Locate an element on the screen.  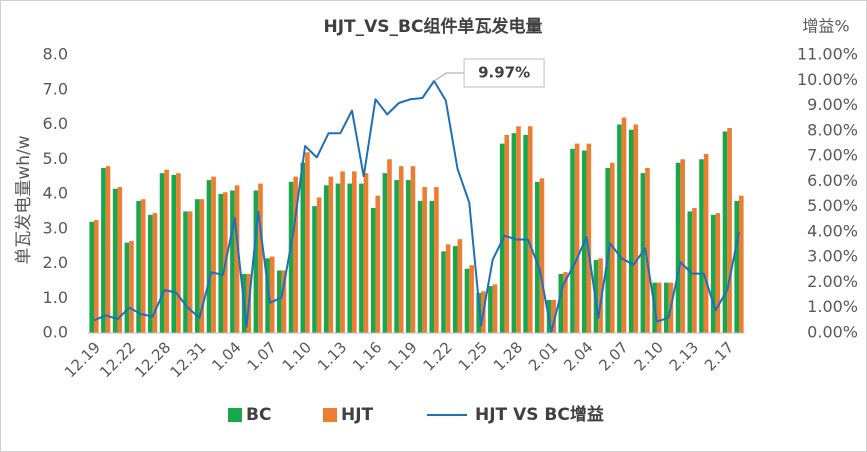
annotation-box is located at coordinates (504, 73).